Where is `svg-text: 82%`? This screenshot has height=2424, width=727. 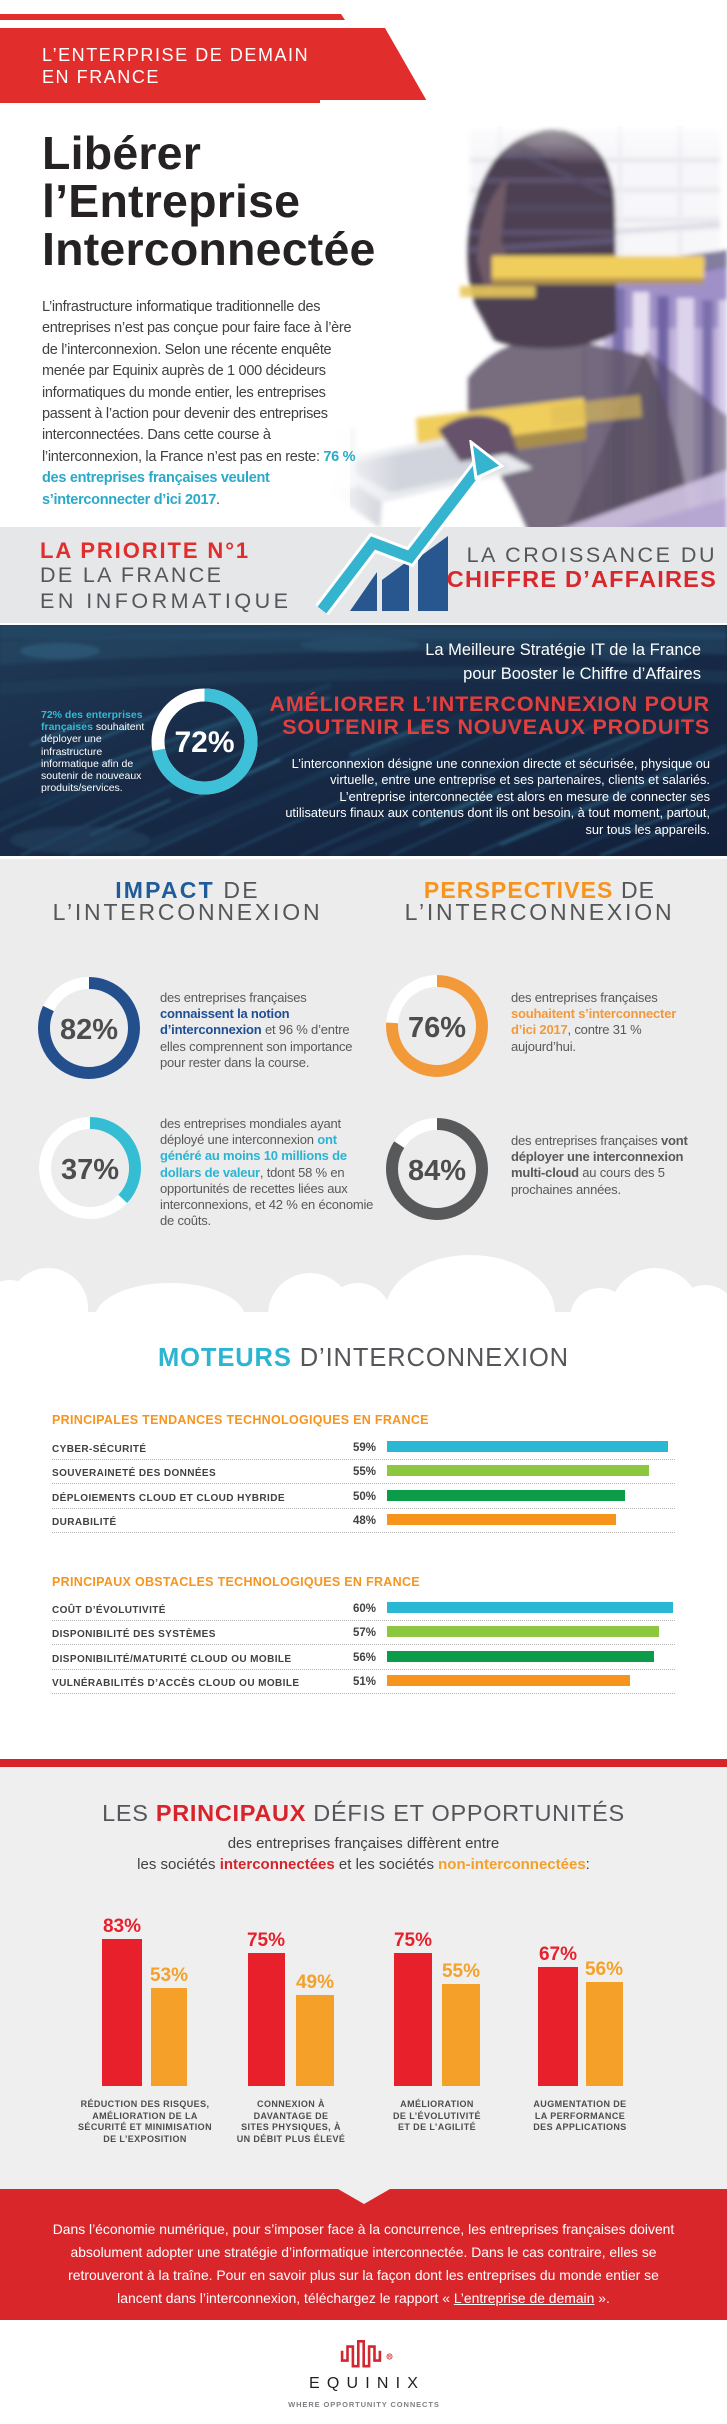
svg-text: 82% is located at coordinates (89, 1030).